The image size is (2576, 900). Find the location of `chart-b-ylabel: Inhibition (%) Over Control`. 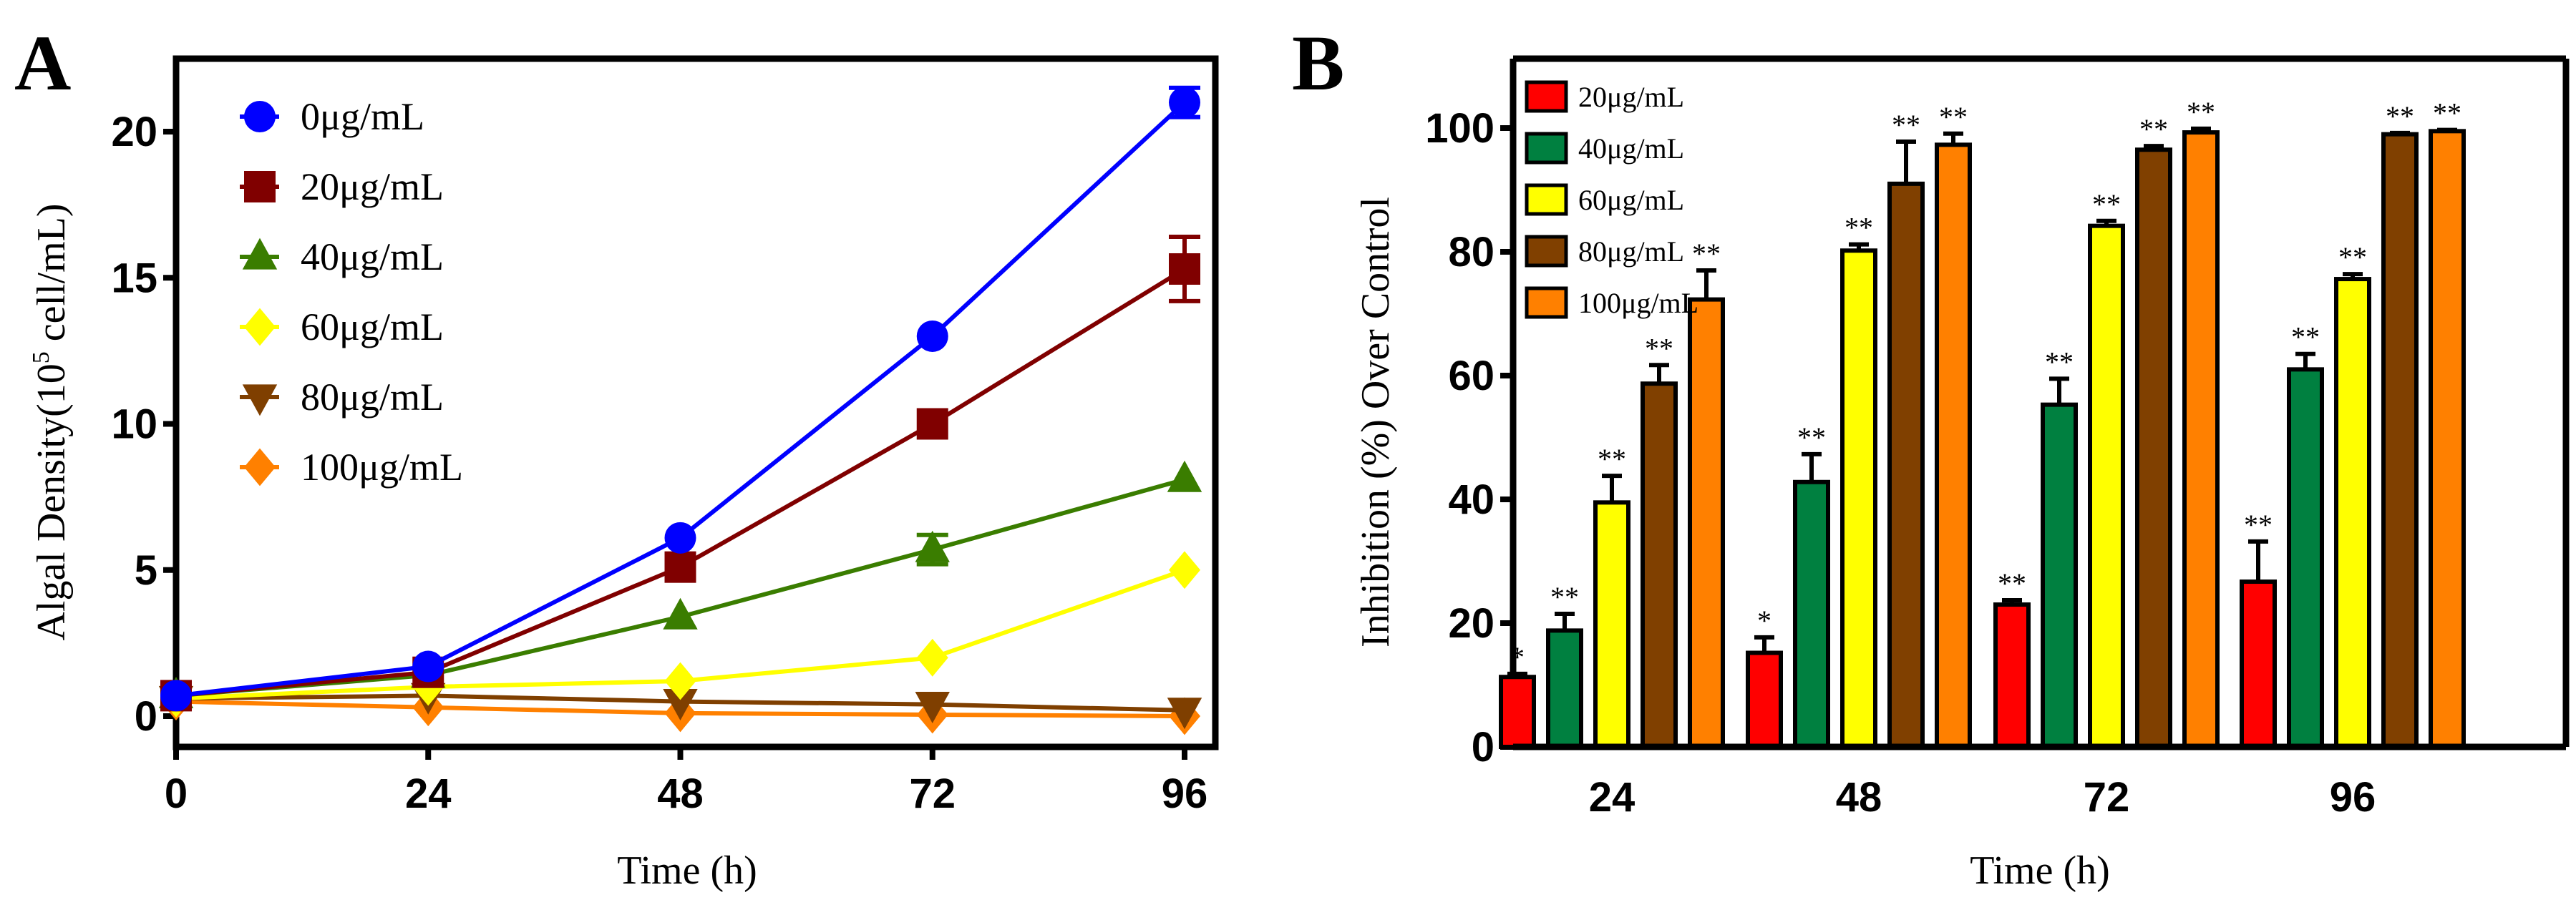

chart-b-ylabel: Inhibition (%) Over Control is located at coordinates (1375, 422).